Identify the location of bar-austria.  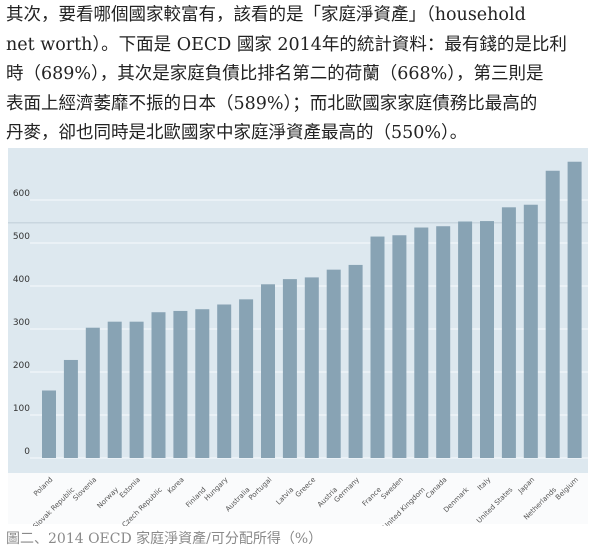
(333, 363).